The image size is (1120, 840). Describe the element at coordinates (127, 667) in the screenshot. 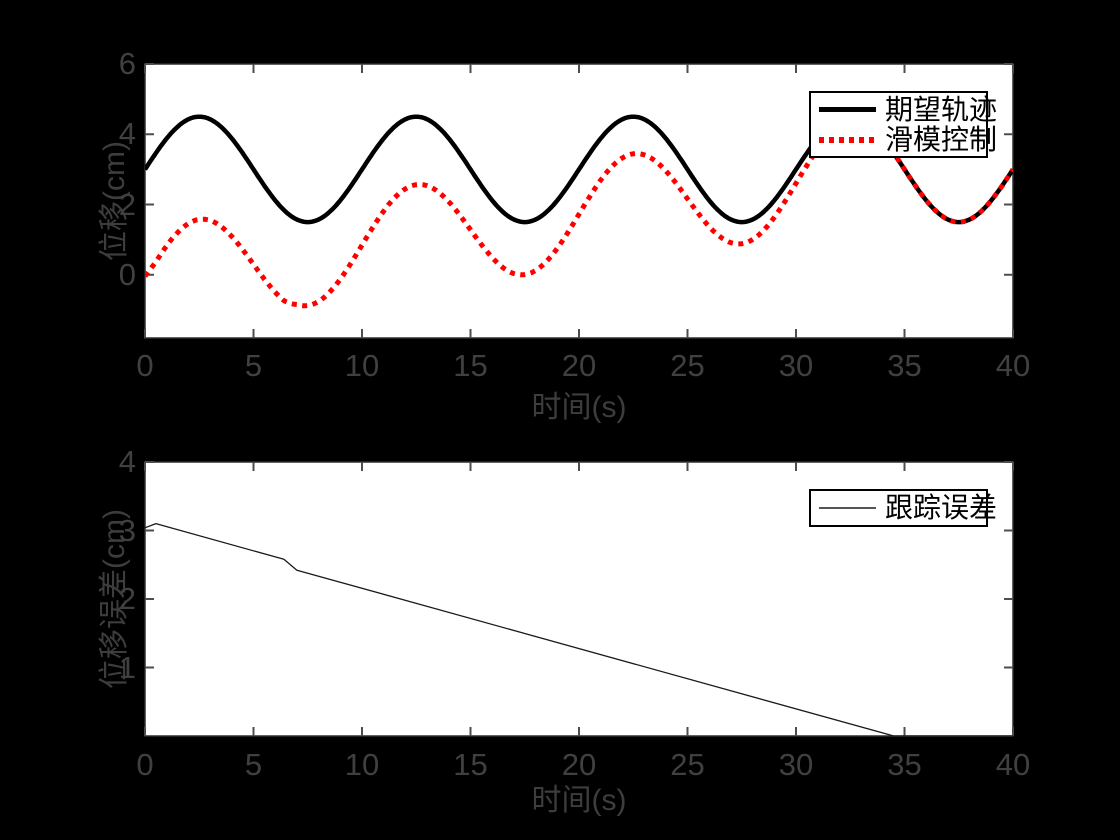

I see `y-tick-label: 1` at that location.